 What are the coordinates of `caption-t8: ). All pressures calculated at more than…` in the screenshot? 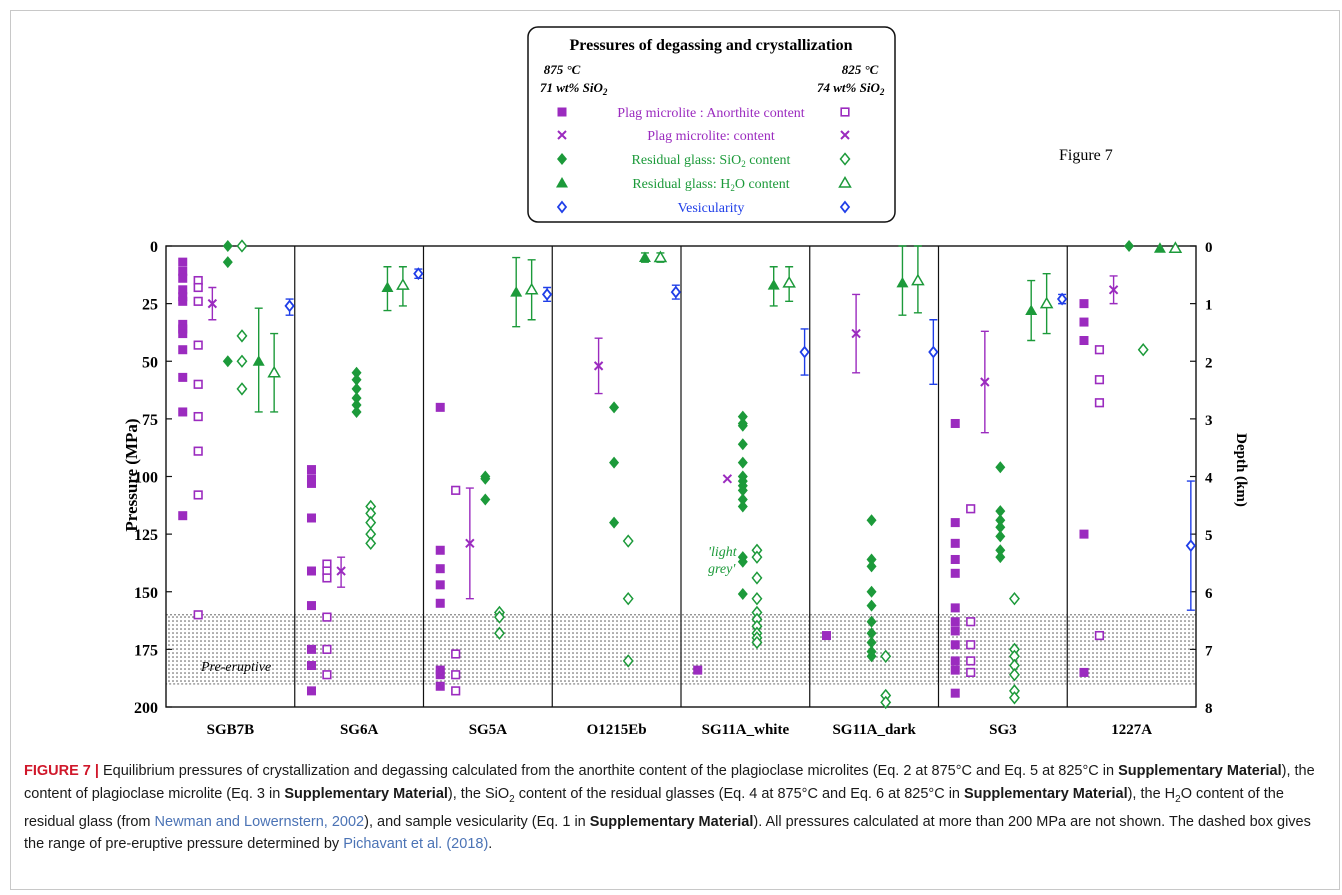 It's located at (667, 833).